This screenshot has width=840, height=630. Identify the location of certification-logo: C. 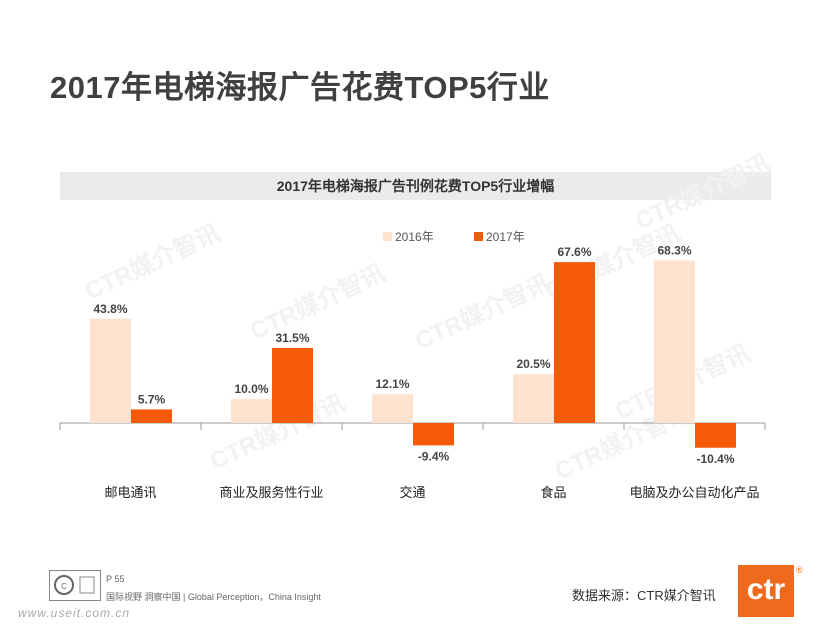
(75, 585).